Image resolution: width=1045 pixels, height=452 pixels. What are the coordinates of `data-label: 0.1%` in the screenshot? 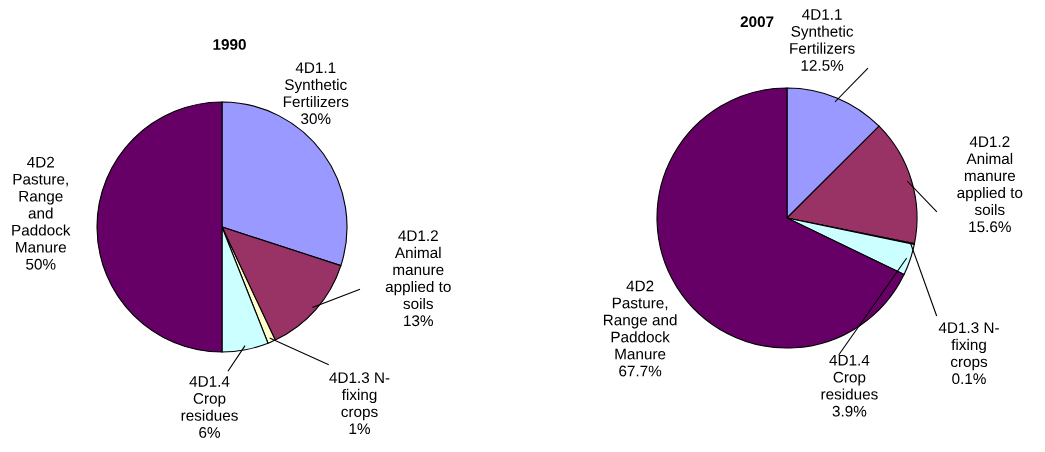 It's located at (969, 379).